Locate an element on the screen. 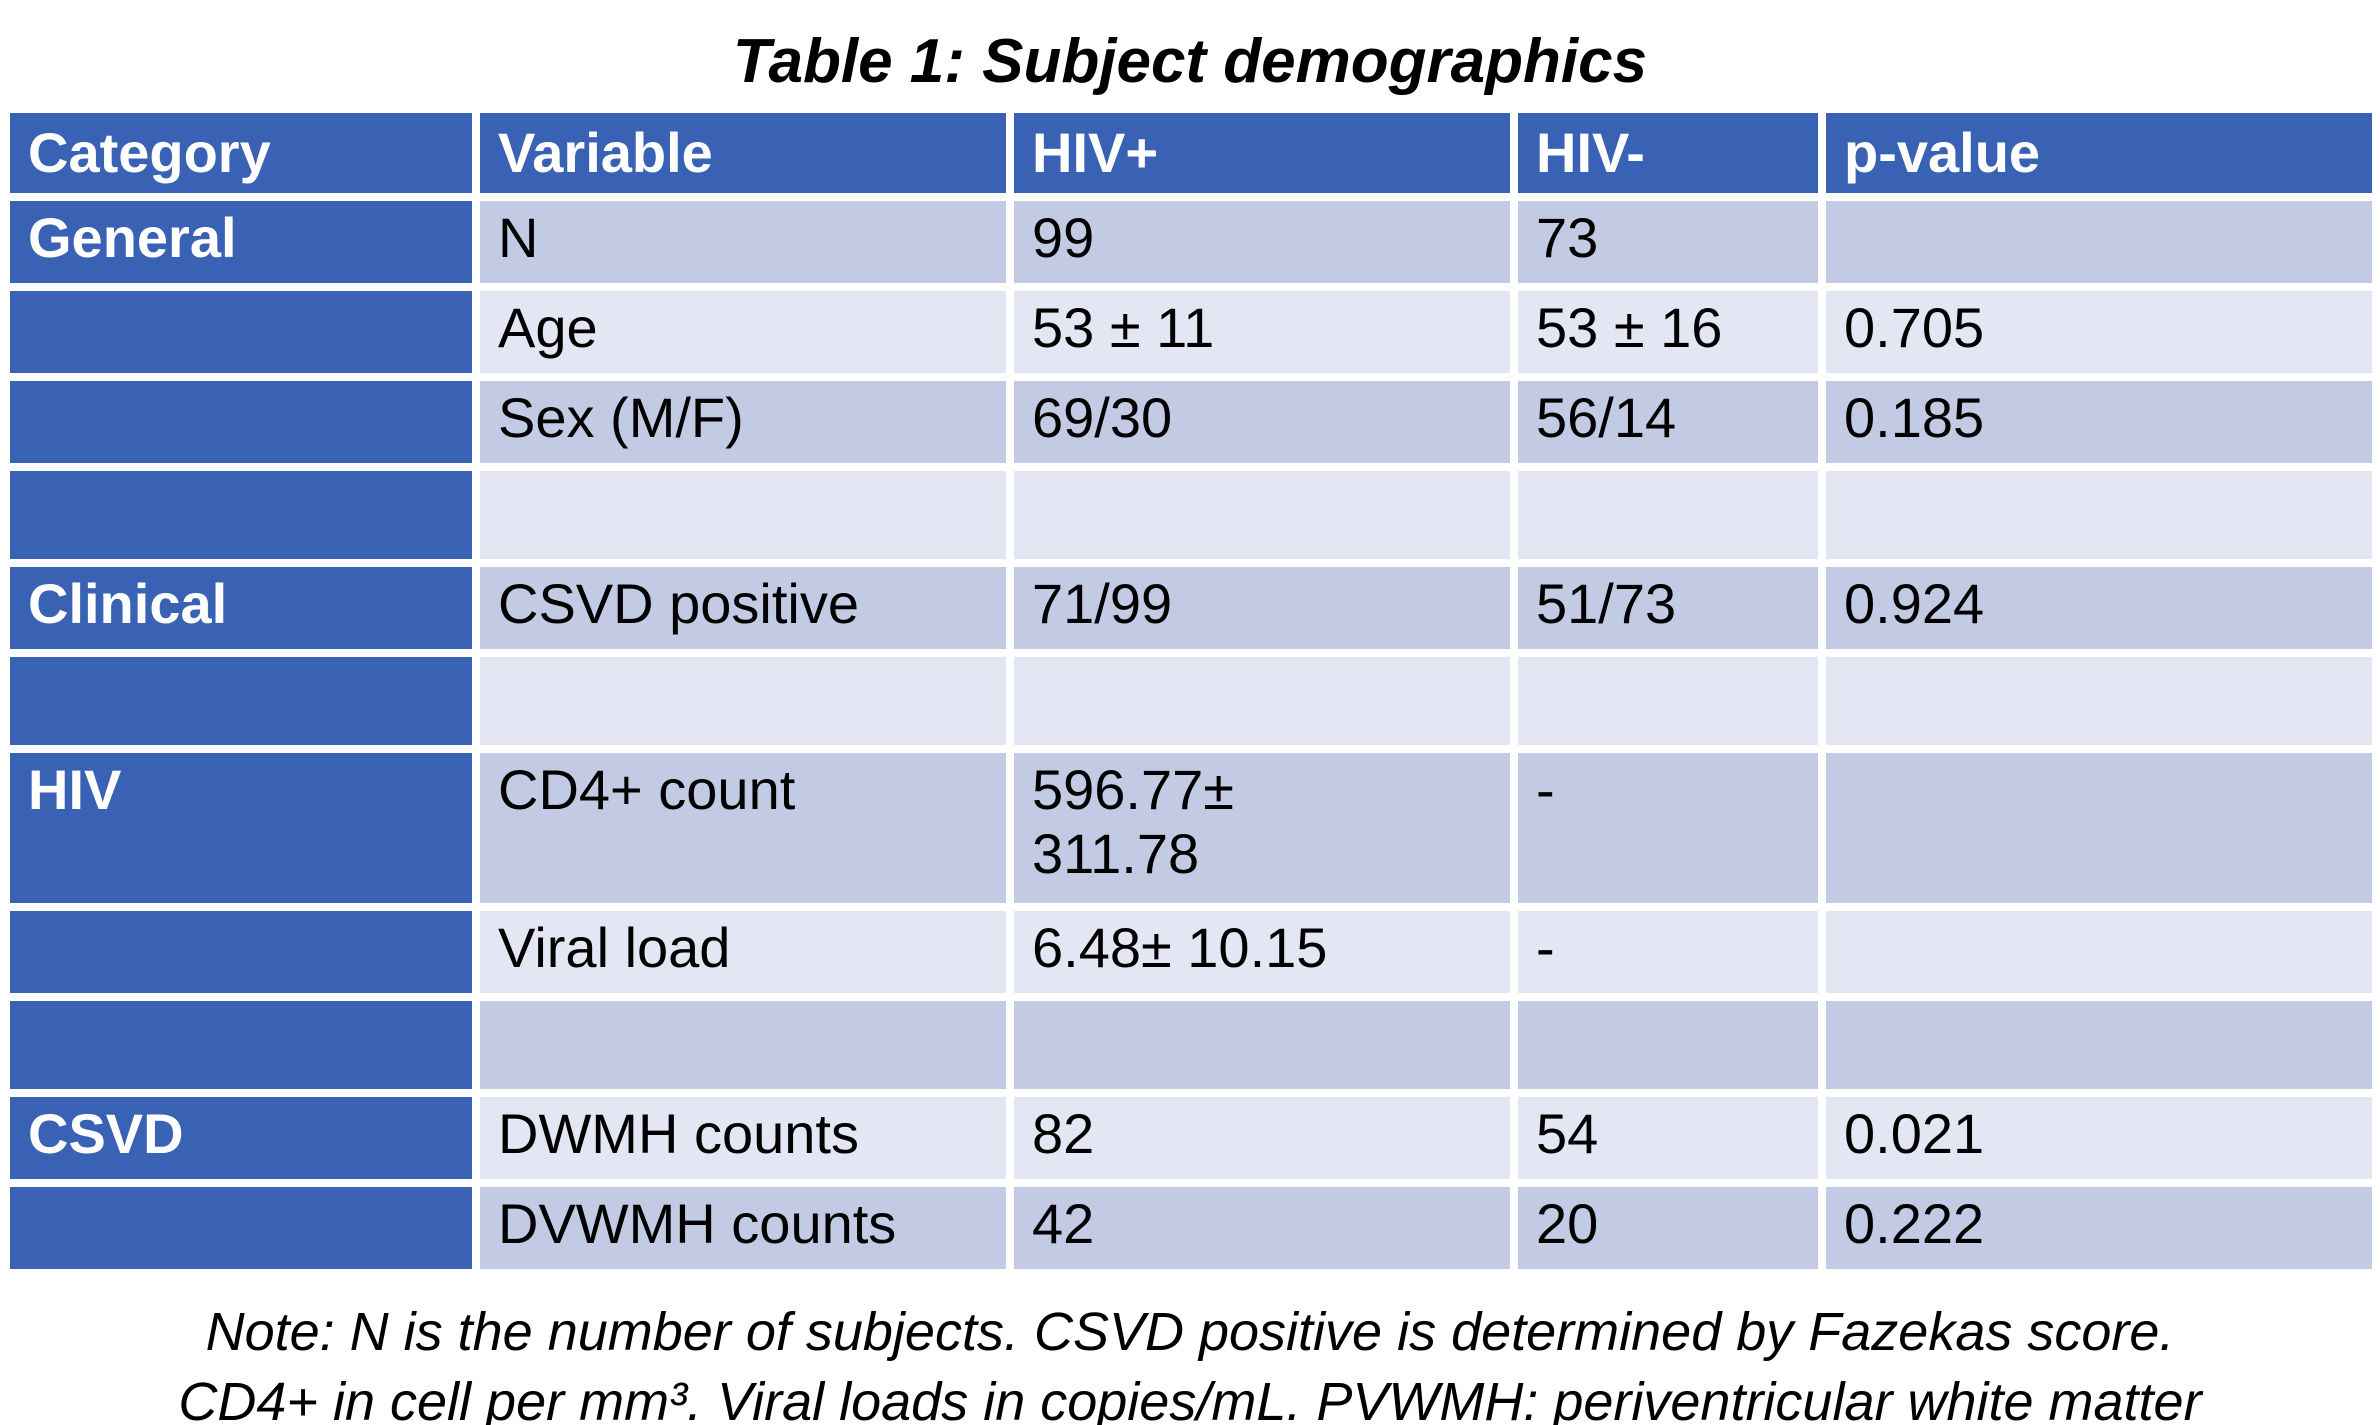  cell-p-value: 0.222 is located at coordinates (2099, 1228).